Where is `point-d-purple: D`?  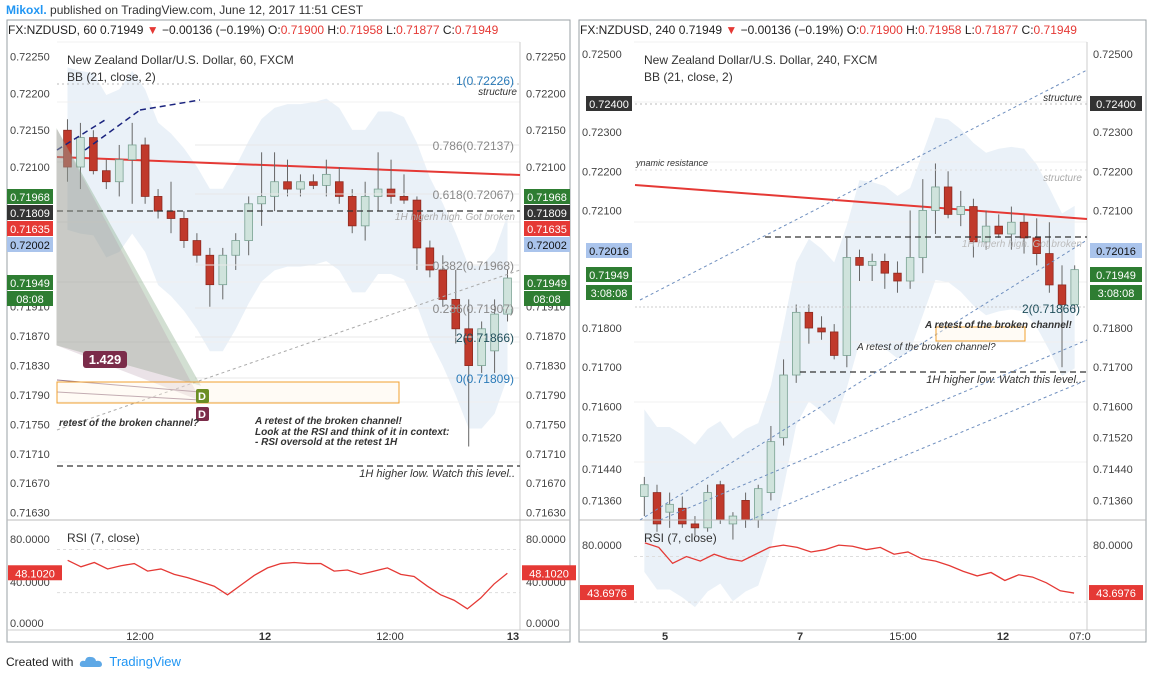
point-d-purple: D is located at coordinates (202, 415).